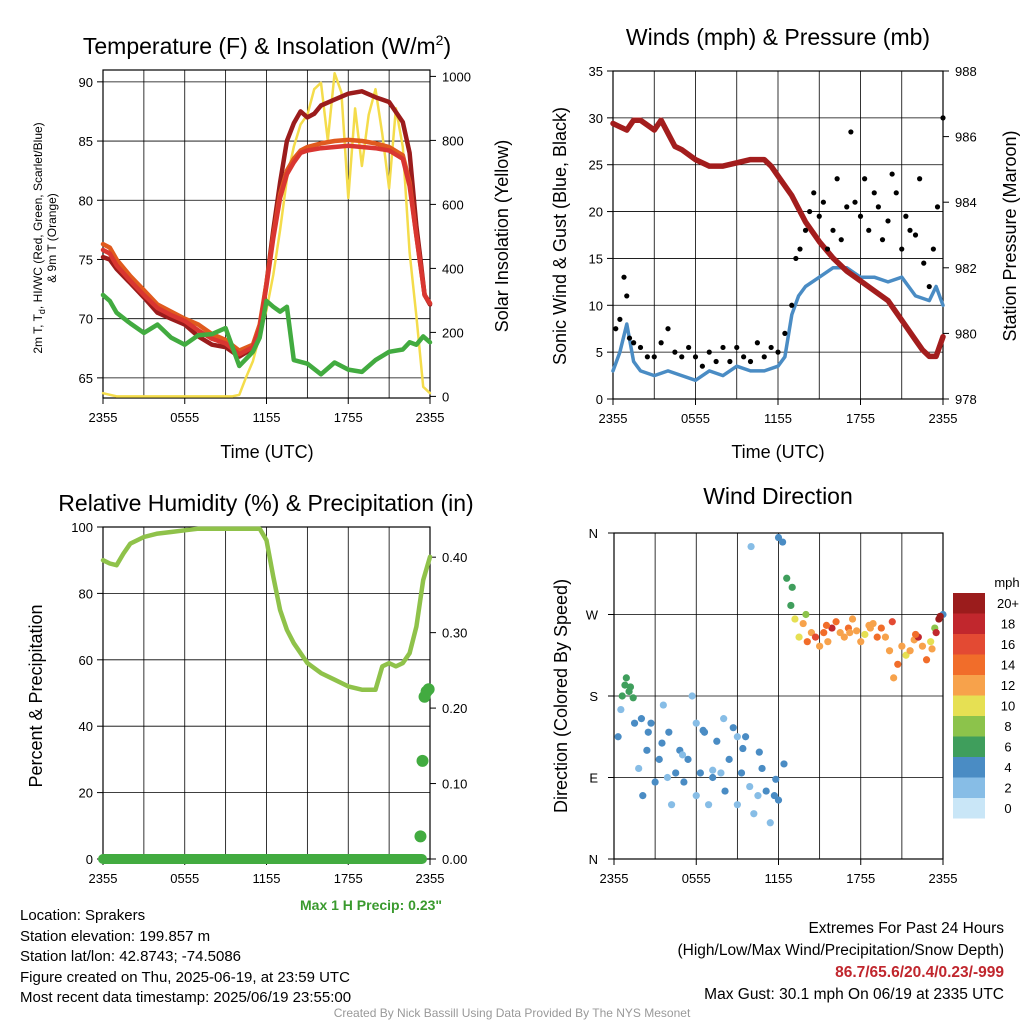 The image size is (1024, 1024). What do you see at coordinates (596, 165) in the screenshot?
I see `panel2-ytick-label: 25` at bounding box center [596, 165].